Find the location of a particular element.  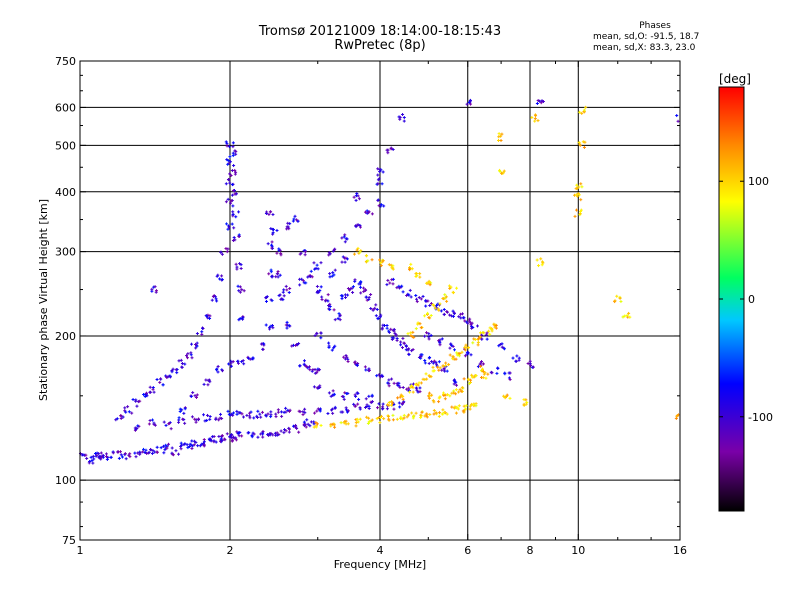

x-tick-label: 2 is located at coordinates (230, 550).